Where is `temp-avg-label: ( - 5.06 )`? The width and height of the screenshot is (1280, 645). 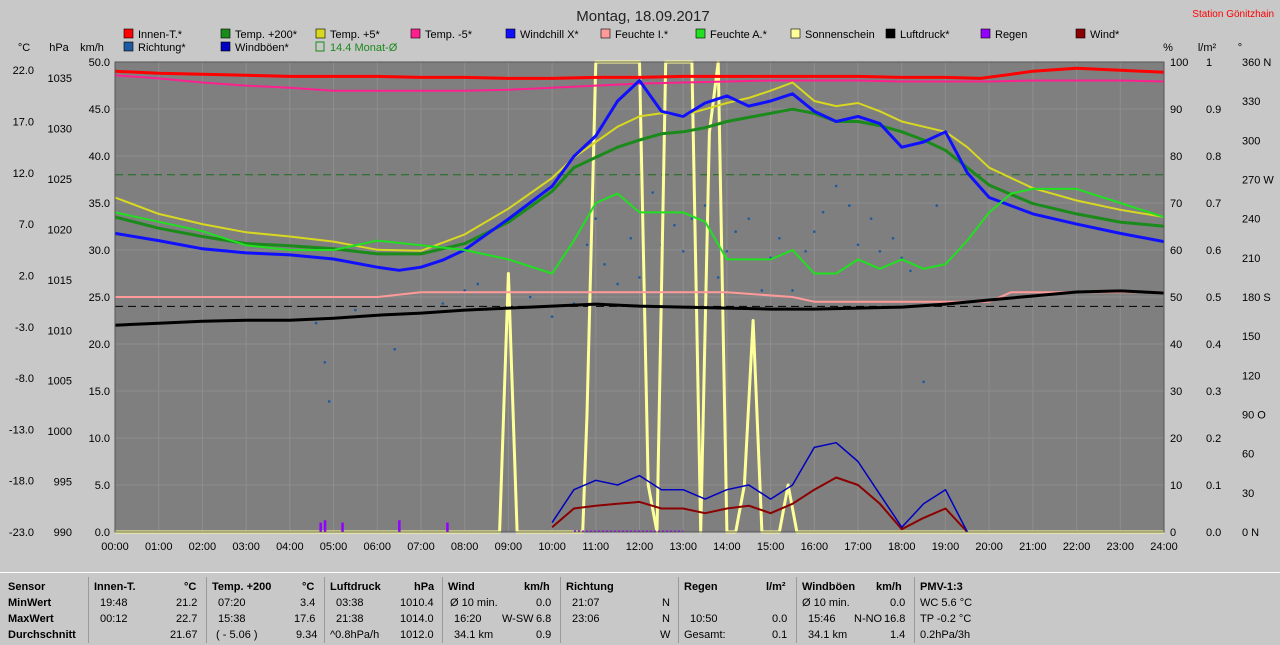 temp-avg-label: ( - 5.06 ) is located at coordinates (237, 635).